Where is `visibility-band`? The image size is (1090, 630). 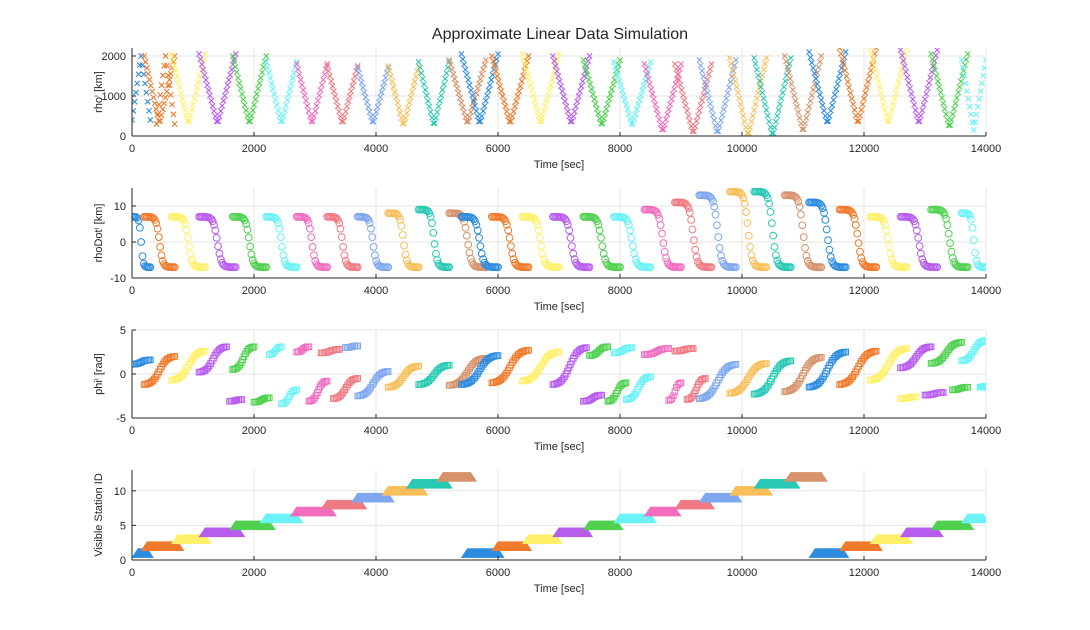 visibility-band is located at coordinates (973, 518).